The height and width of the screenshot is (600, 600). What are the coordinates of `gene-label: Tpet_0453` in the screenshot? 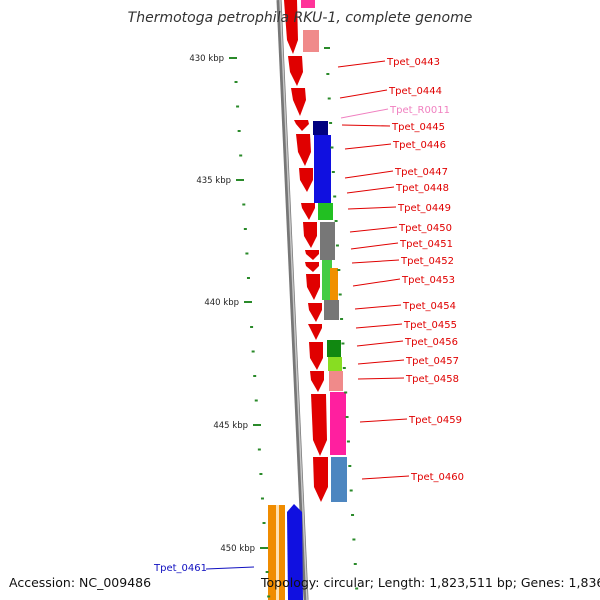 It's located at (428, 280).